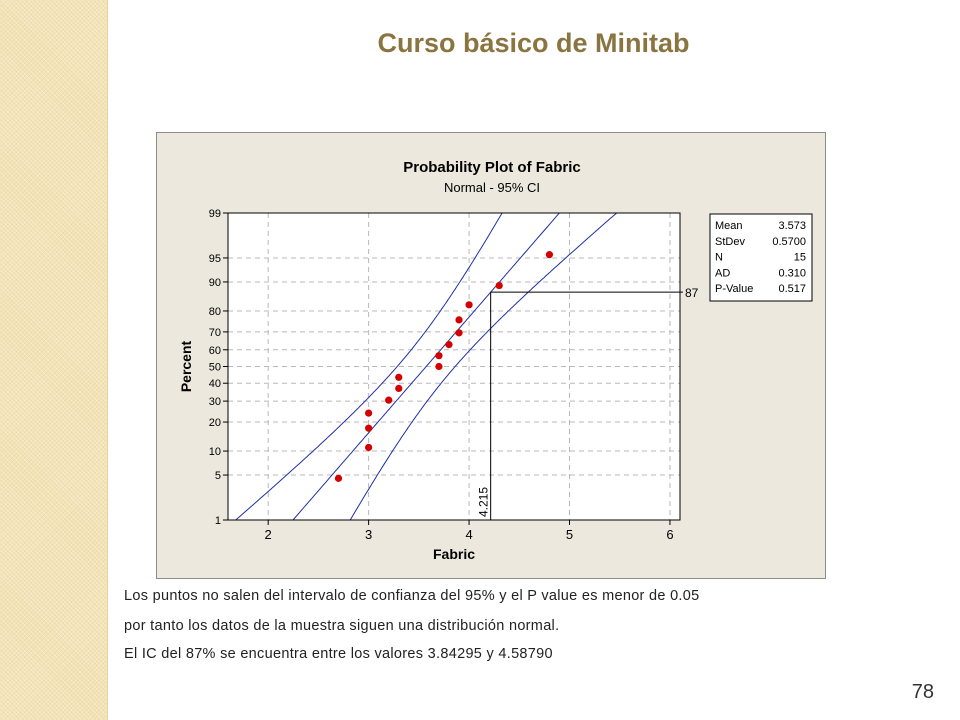 This screenshot has height=720, width=960. I want to click on reference-percent-label: 87, so click(692, 293).